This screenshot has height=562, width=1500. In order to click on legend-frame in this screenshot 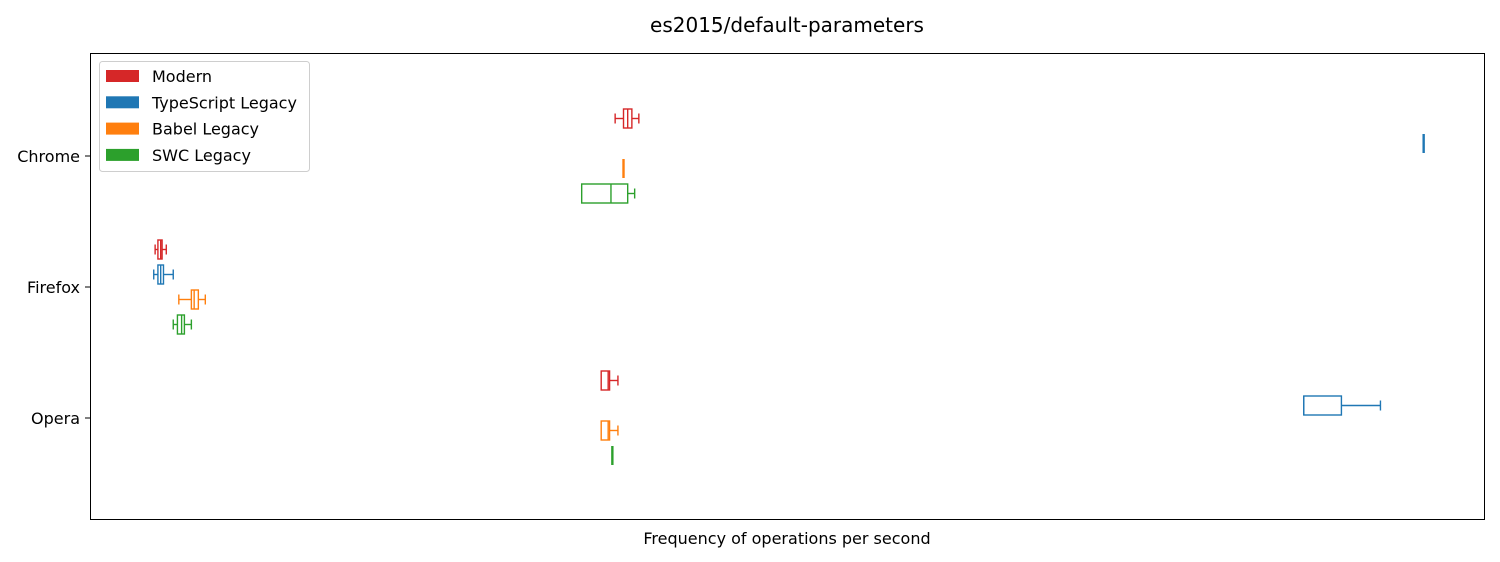, I will do `click(204, 116)`.